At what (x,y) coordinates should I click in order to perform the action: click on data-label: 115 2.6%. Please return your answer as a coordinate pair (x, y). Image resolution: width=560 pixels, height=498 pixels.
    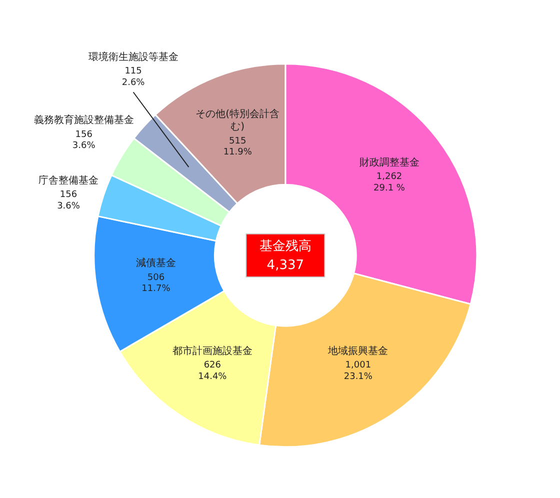
    Looking at the image, I should click on (134, 77).